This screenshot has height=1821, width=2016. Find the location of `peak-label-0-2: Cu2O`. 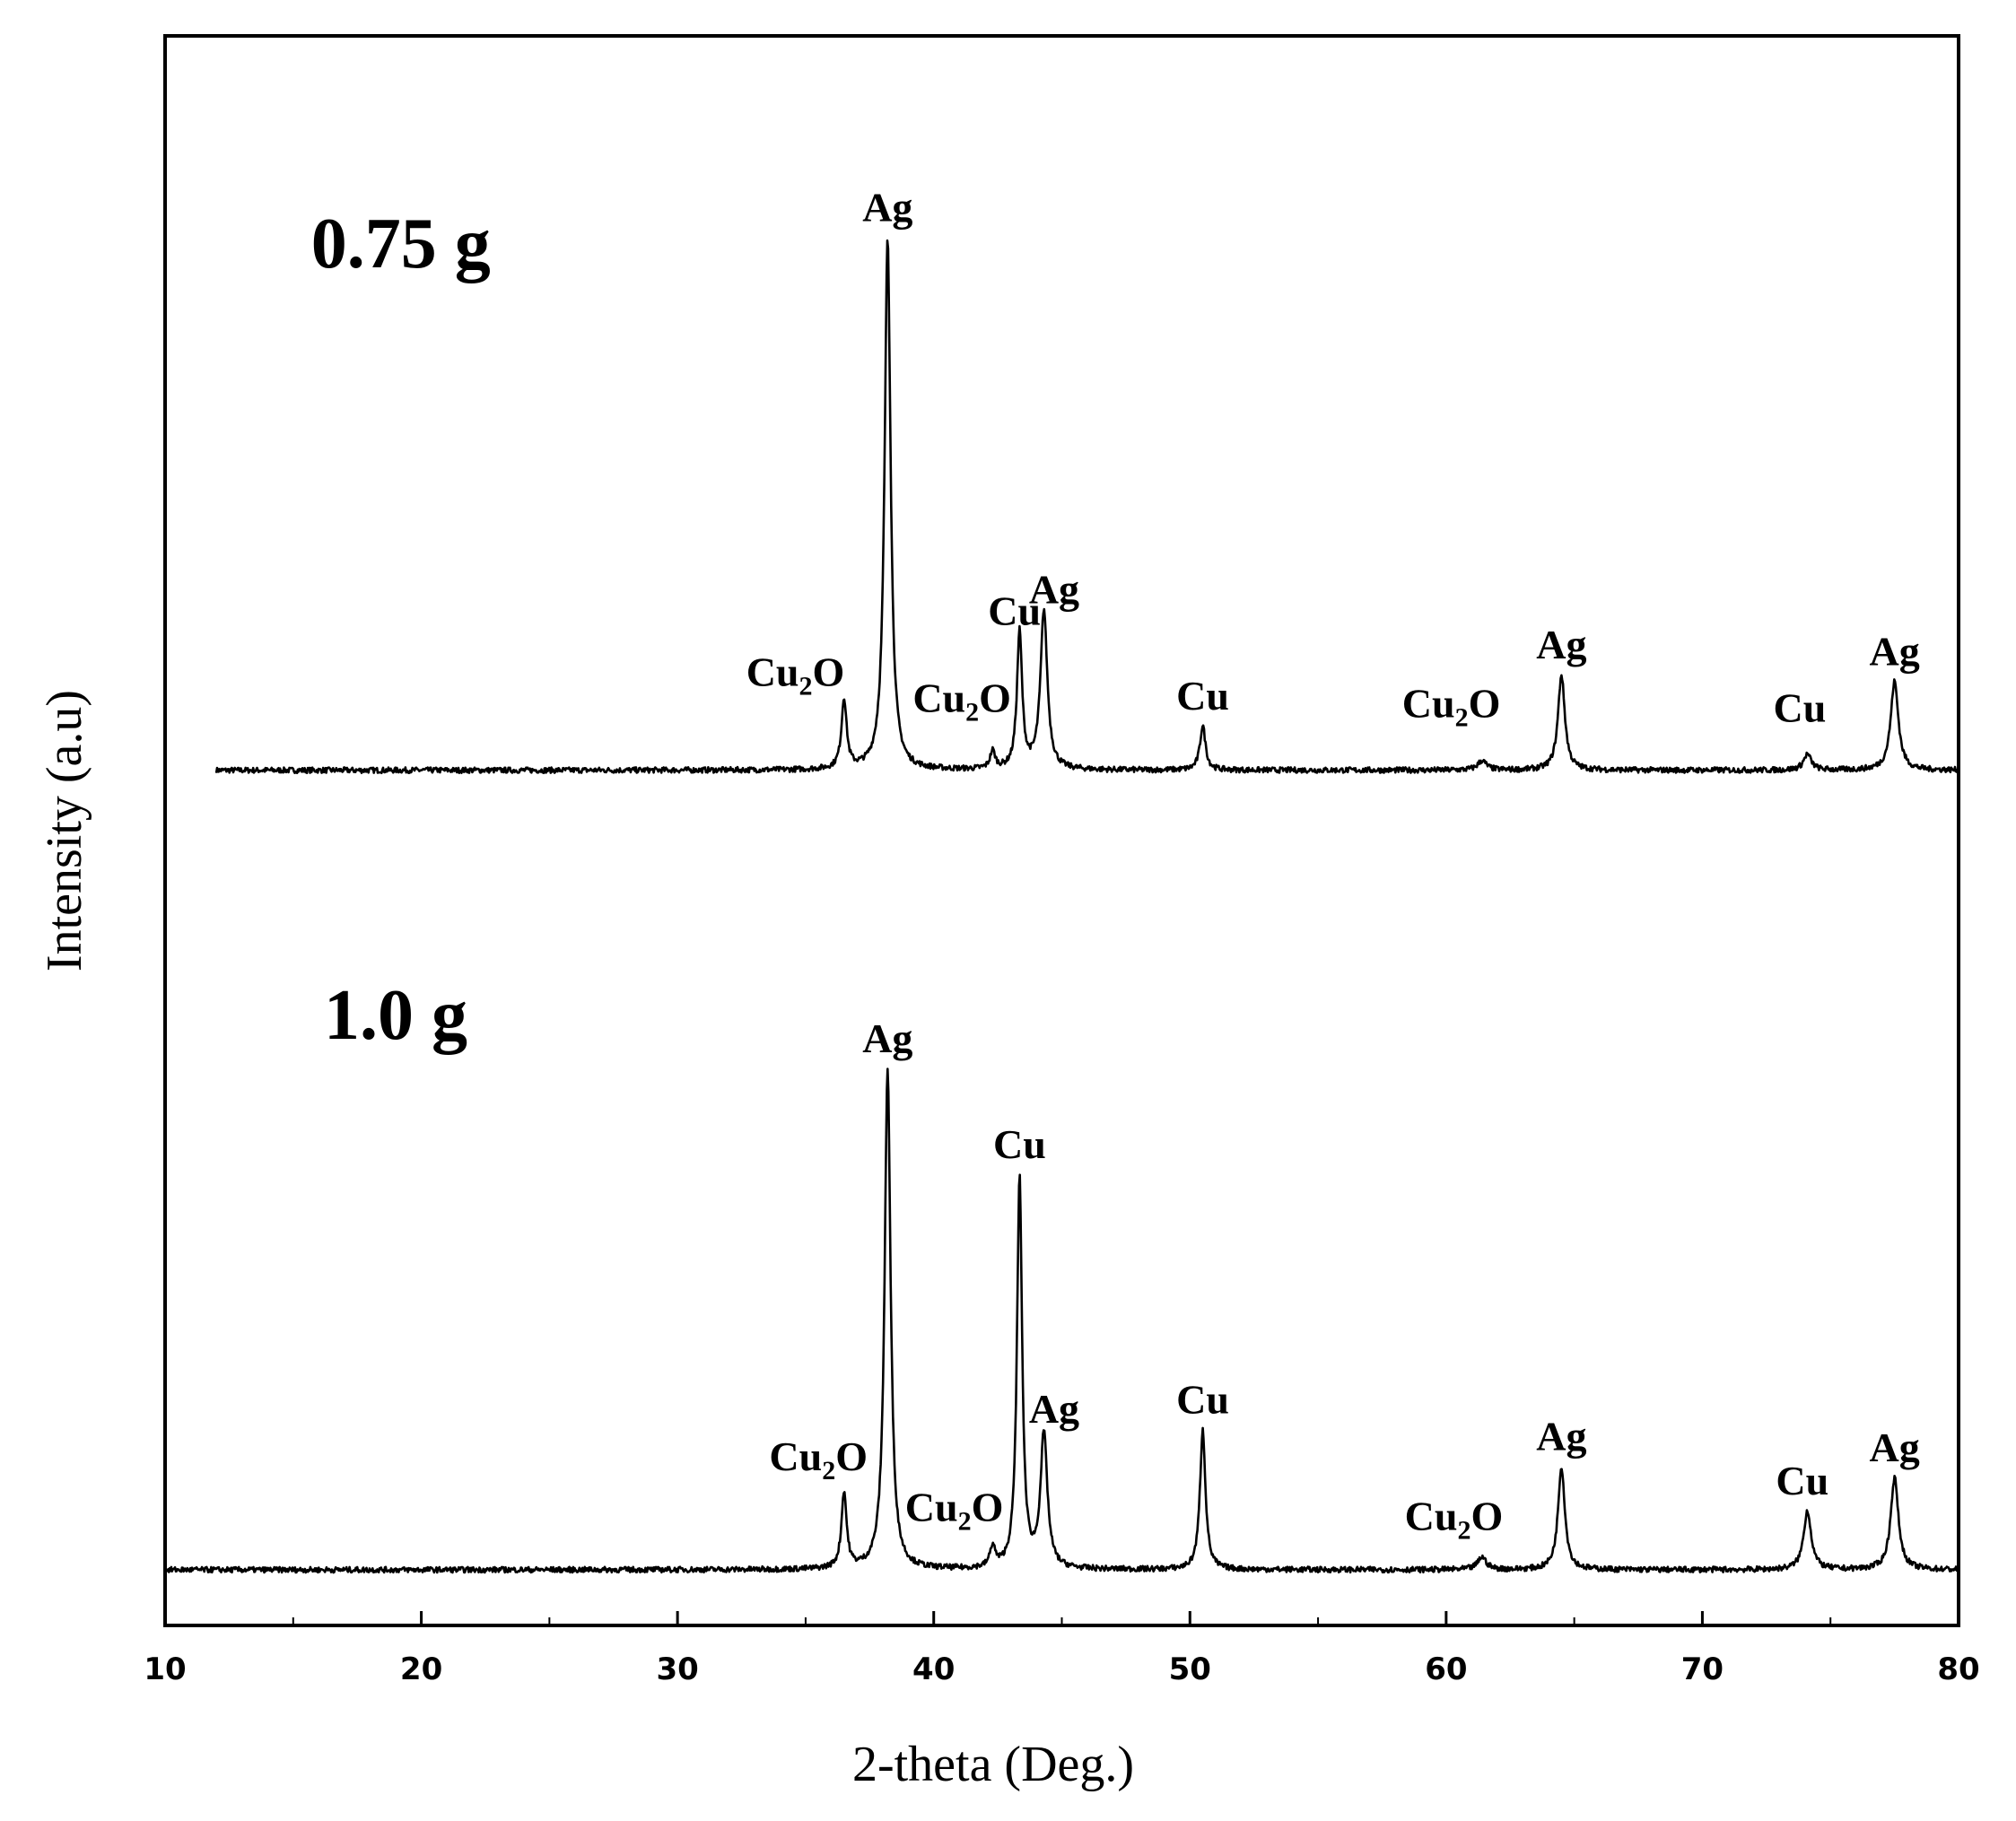

peak-label-0-2: Cu2O is located at coordinates (961, 701).